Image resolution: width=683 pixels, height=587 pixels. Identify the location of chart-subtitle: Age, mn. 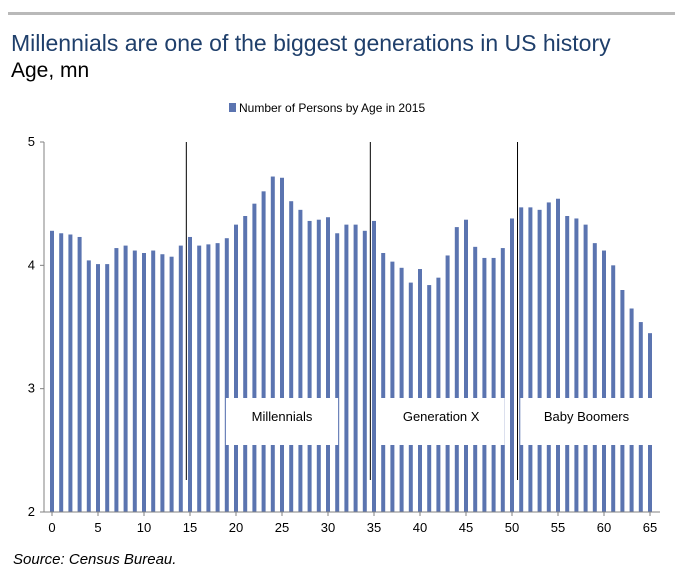
(50, 70).